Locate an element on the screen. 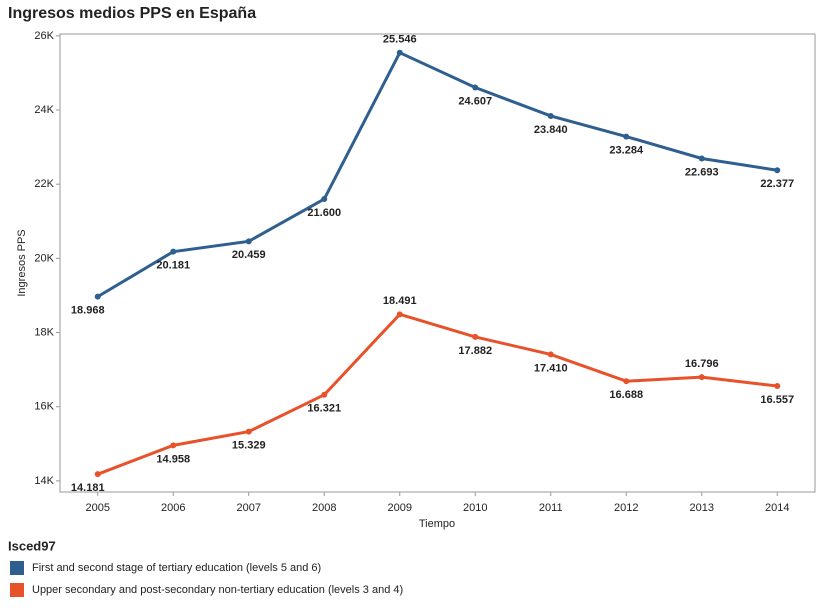 This screenshot has width=821, height=610. data-label: 20.181 is located at coordinates (173, 266).